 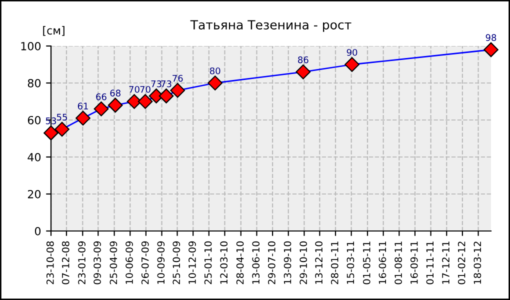 I want to click on x-tick-label: 23-10-08, so click(x=50, y=262).